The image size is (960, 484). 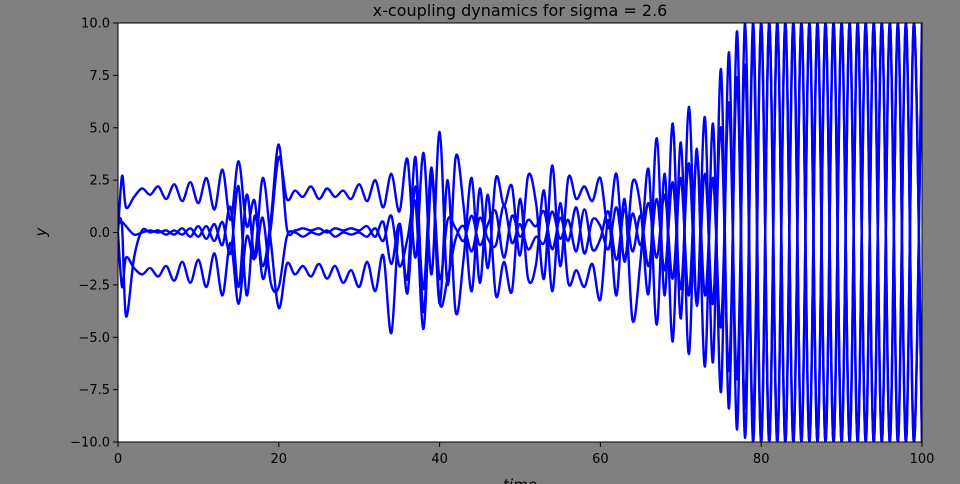 What do you see at coordinates (94, 285) in the screenshot?
I see `y-tick-label: −2.5` at bounding box center [94, 285].